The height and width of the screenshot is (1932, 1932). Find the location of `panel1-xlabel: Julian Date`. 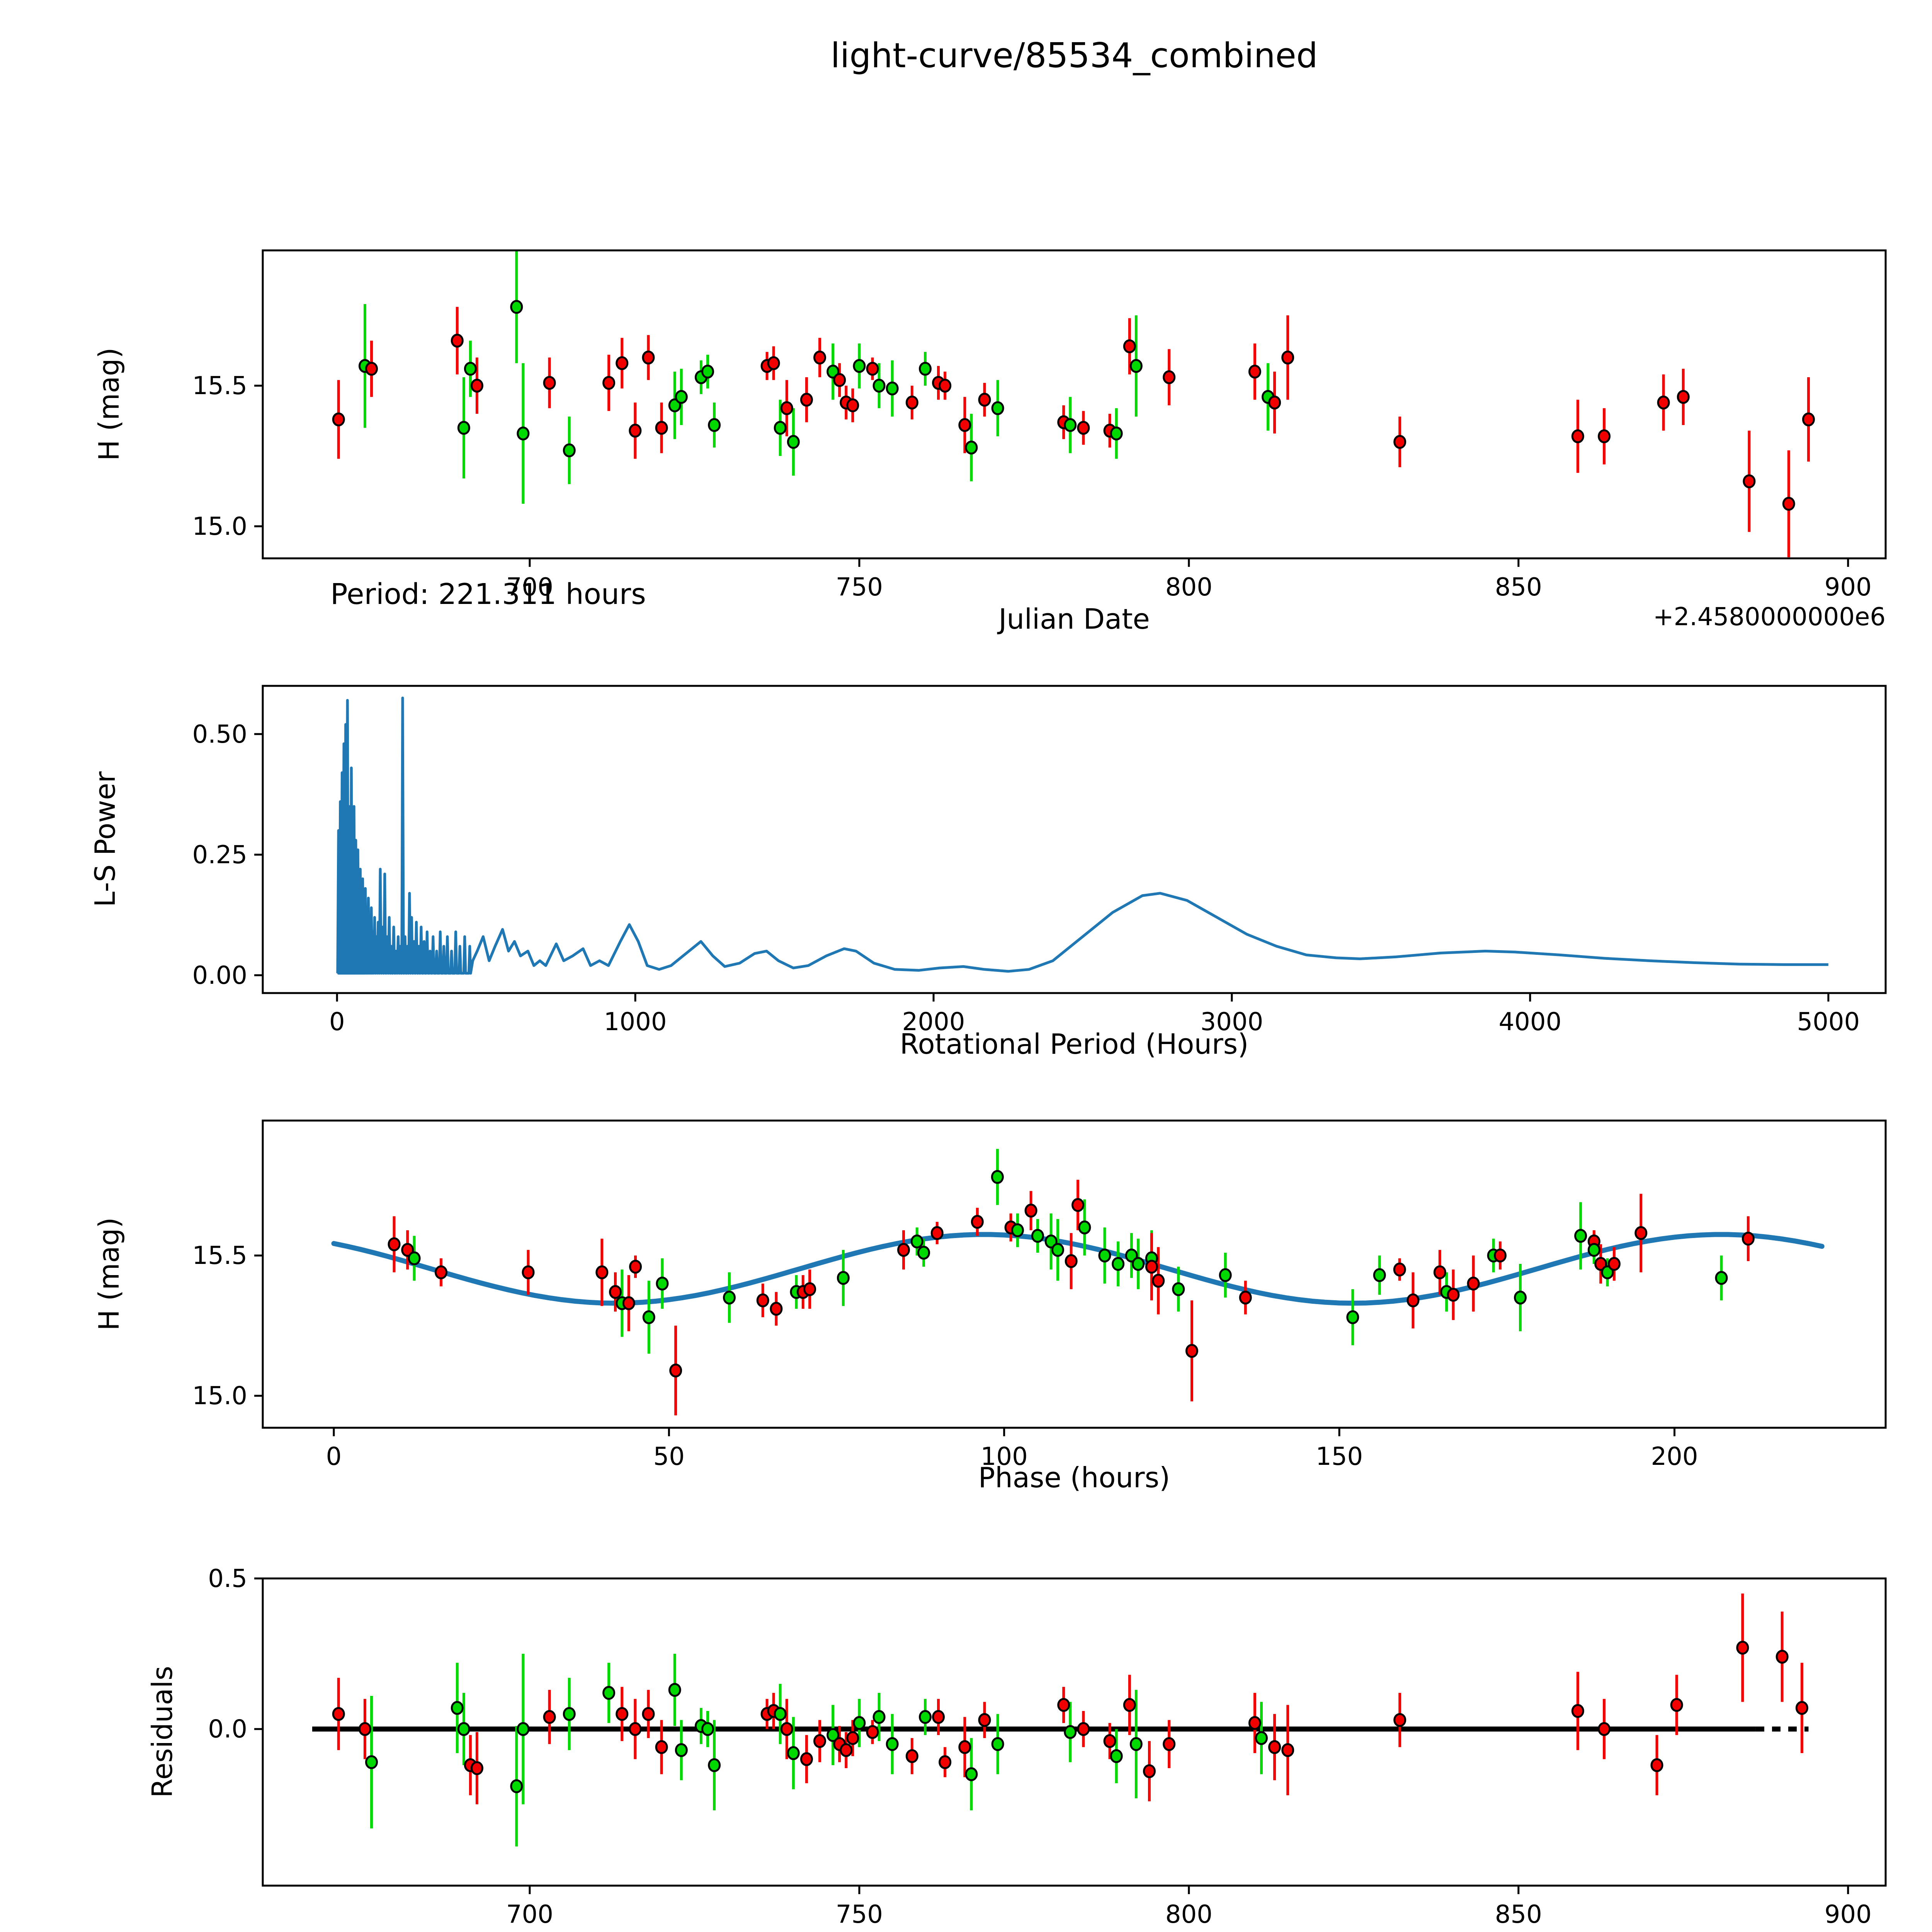

panel1-xlabel: Julian Date is located at coordinates (1074, 619).